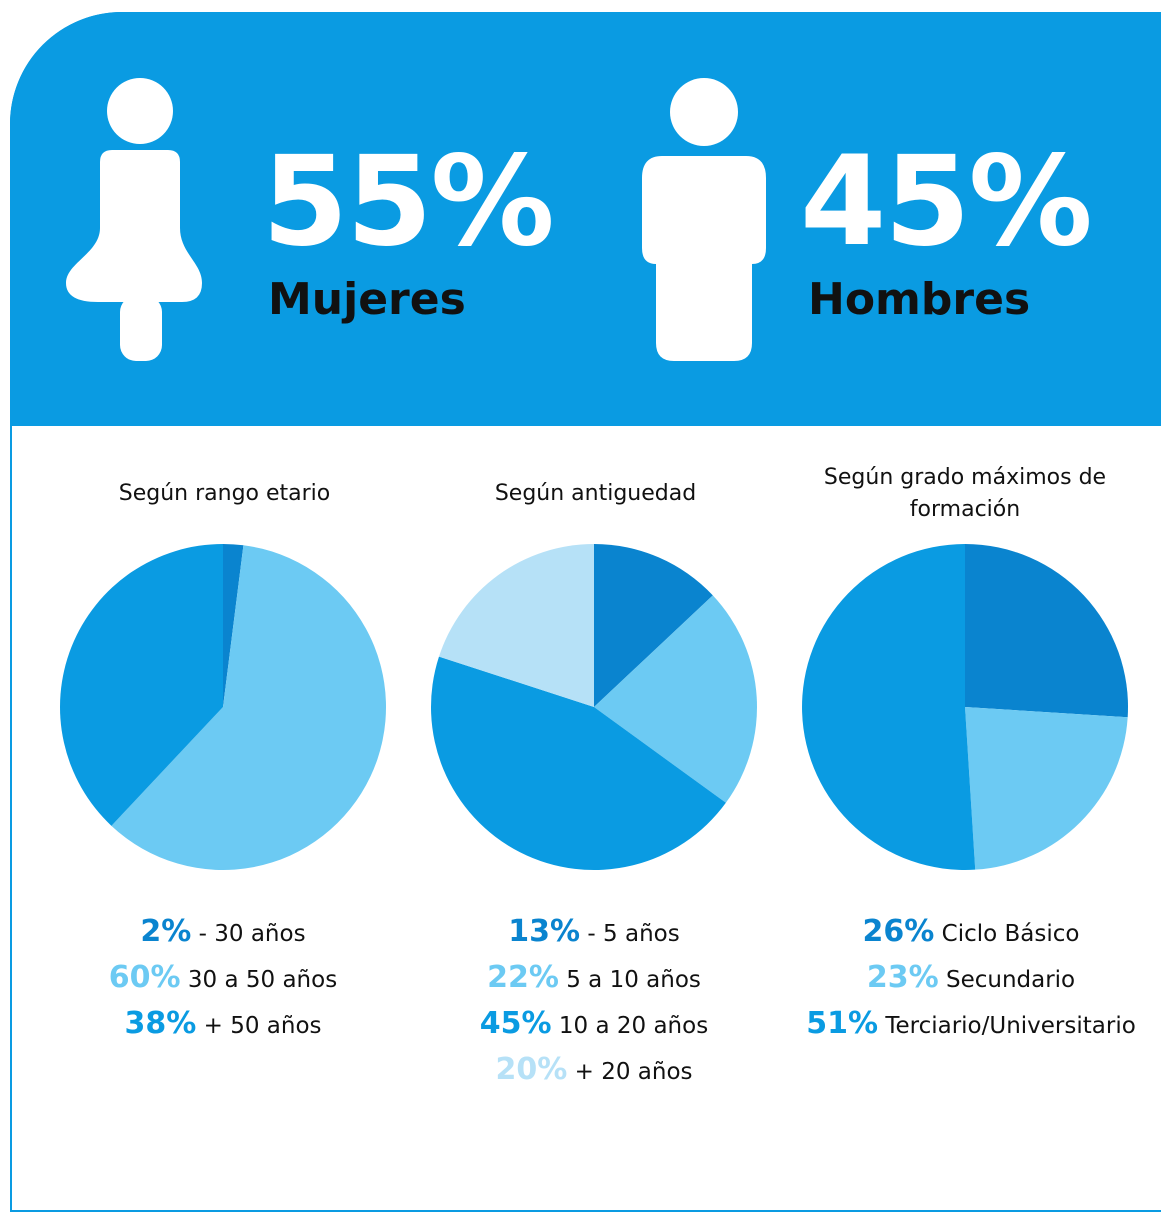  I want to click on legend-item: 51% Terciario/Universitario, so click(971, 1025).